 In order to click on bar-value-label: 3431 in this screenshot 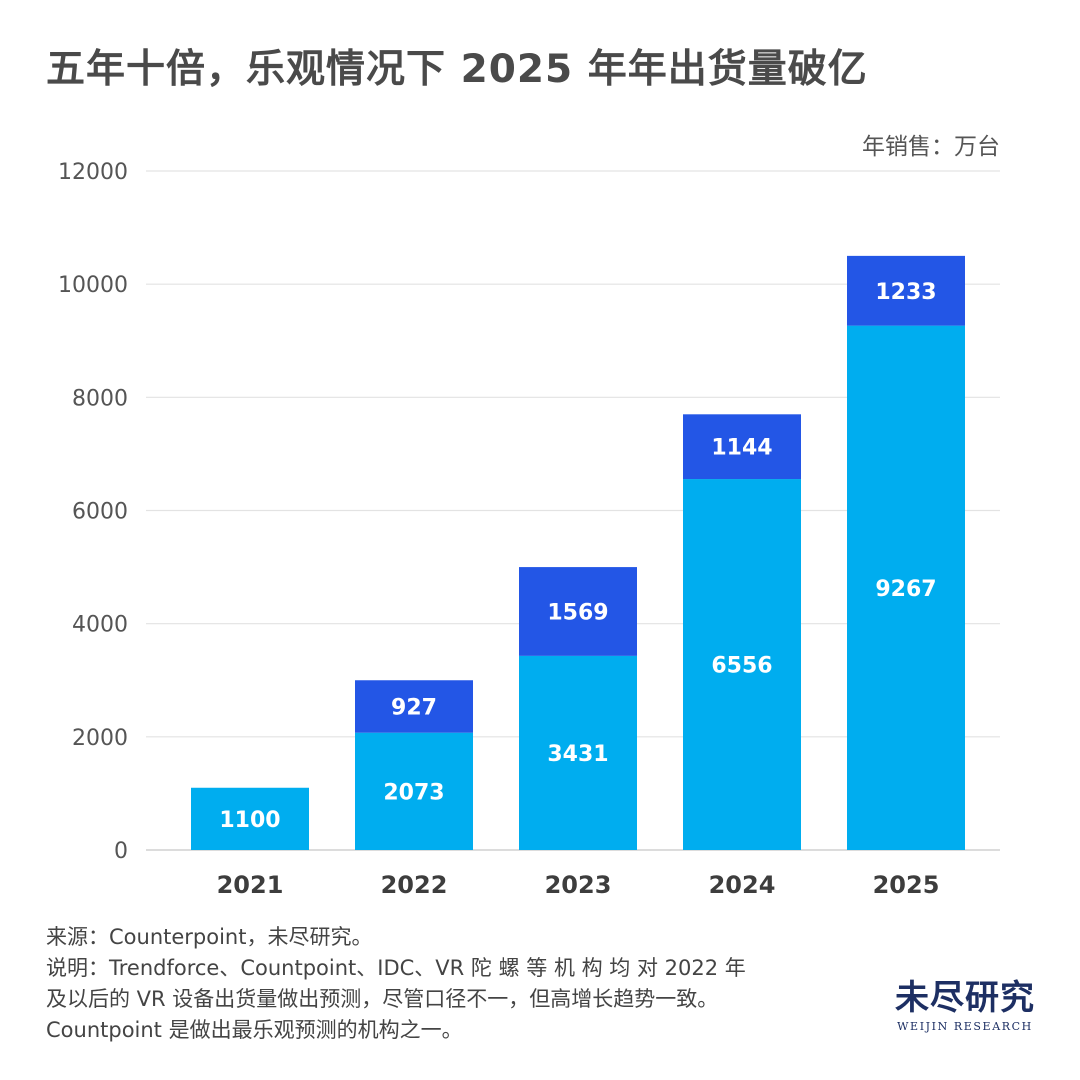, I will do `click(577, 754)`.